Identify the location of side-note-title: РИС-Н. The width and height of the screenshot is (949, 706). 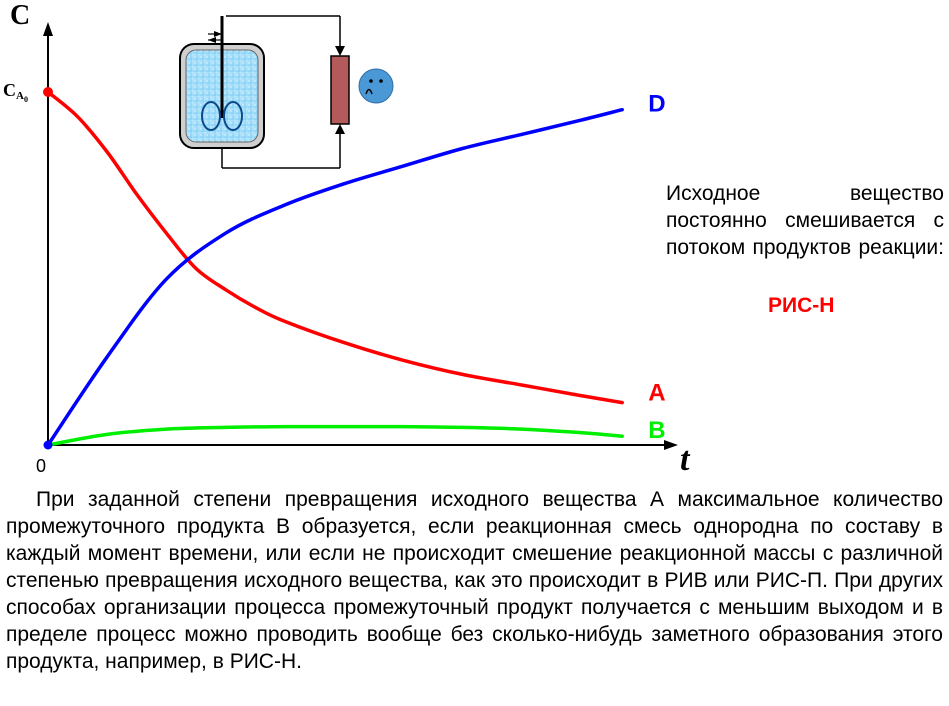
(801, 305).